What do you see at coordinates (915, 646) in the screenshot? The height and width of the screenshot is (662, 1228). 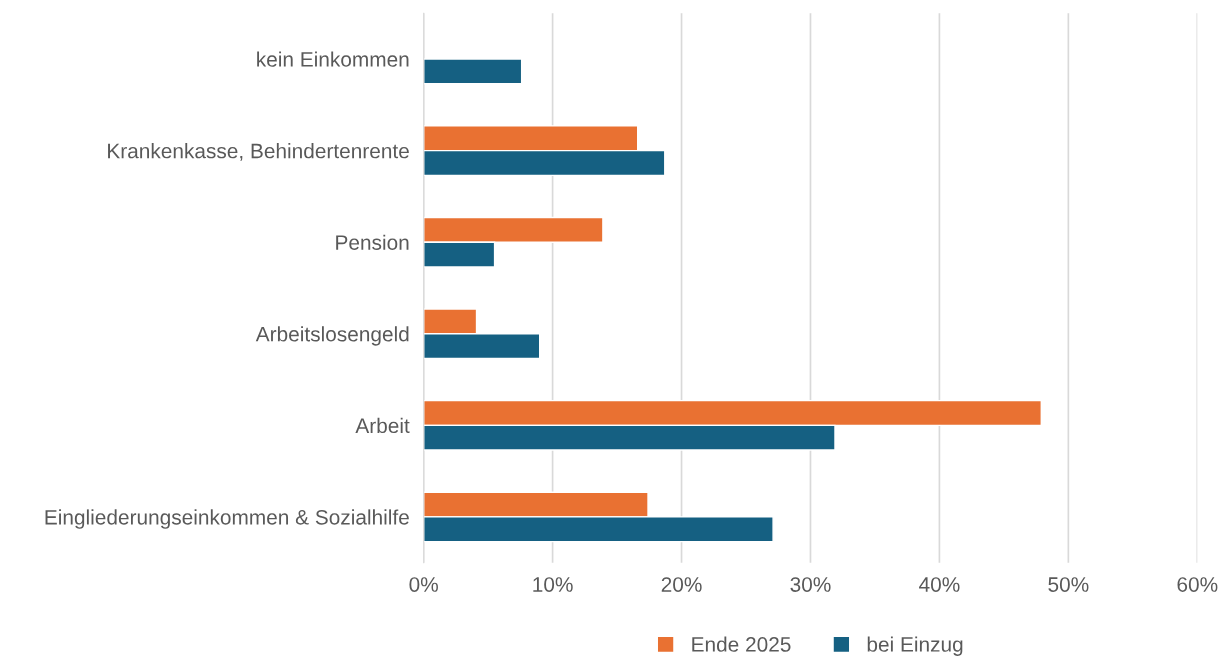 I see `legend-label: bei Einzug` at bounding box center [915, 646].